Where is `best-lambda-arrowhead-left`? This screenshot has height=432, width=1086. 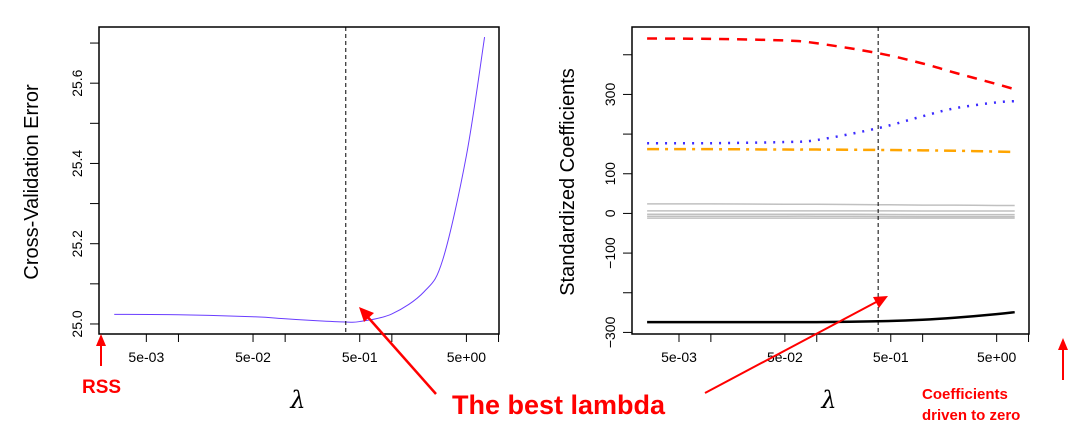
best-lambda-arrowhead-left is located at coordinates (366, 314).